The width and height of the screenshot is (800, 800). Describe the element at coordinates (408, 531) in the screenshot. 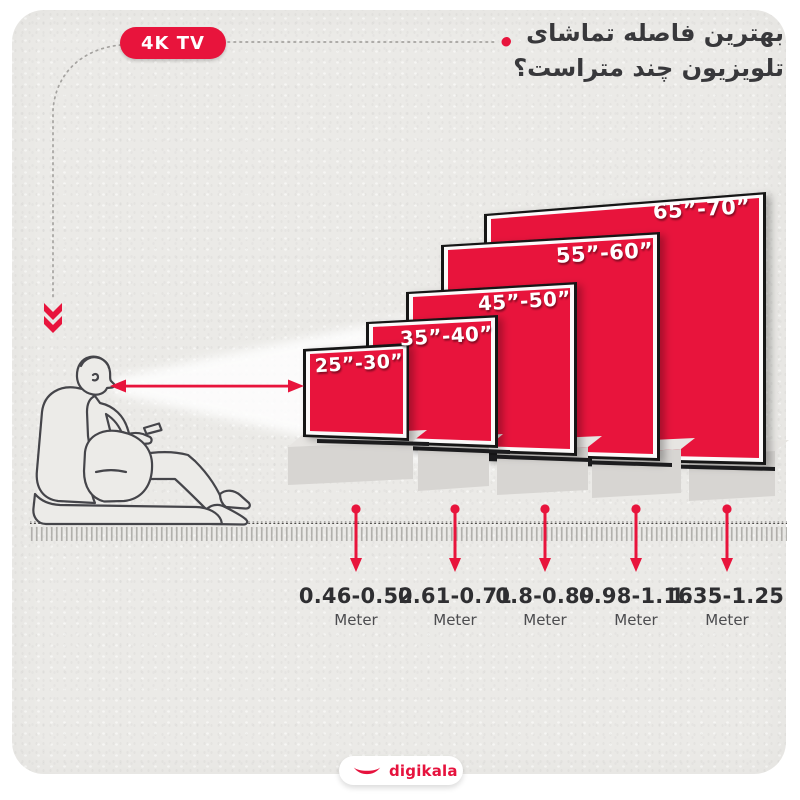

I see `ground-hatch-line` at that location.